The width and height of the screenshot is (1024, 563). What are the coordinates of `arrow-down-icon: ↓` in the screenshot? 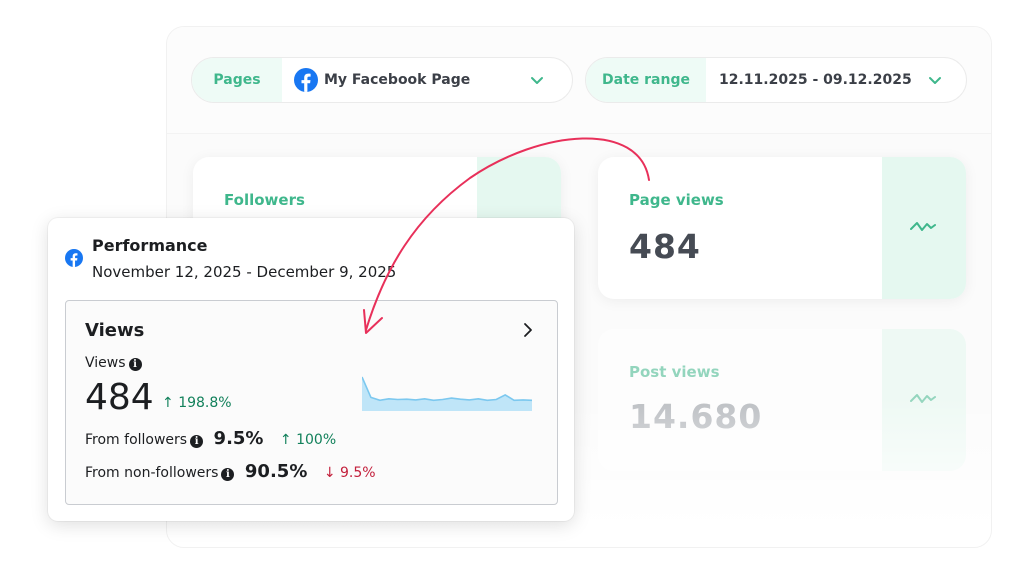 It's located at (329, 473).